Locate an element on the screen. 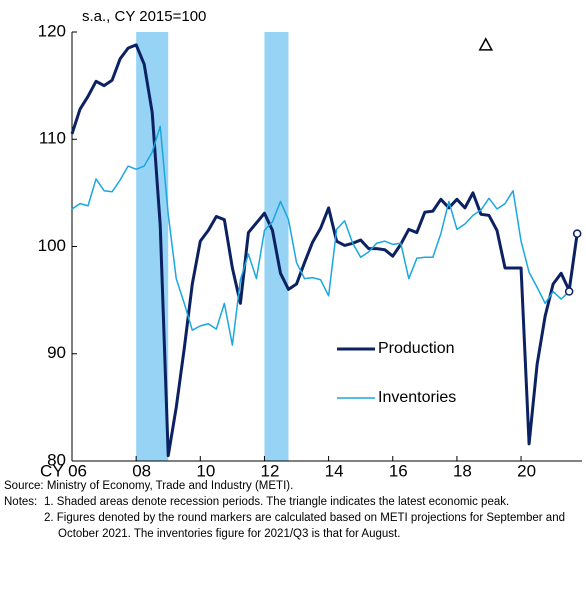 This screenshot has height=605, width=586. x-tick-label: 14 is located at coordinates (334, 469).